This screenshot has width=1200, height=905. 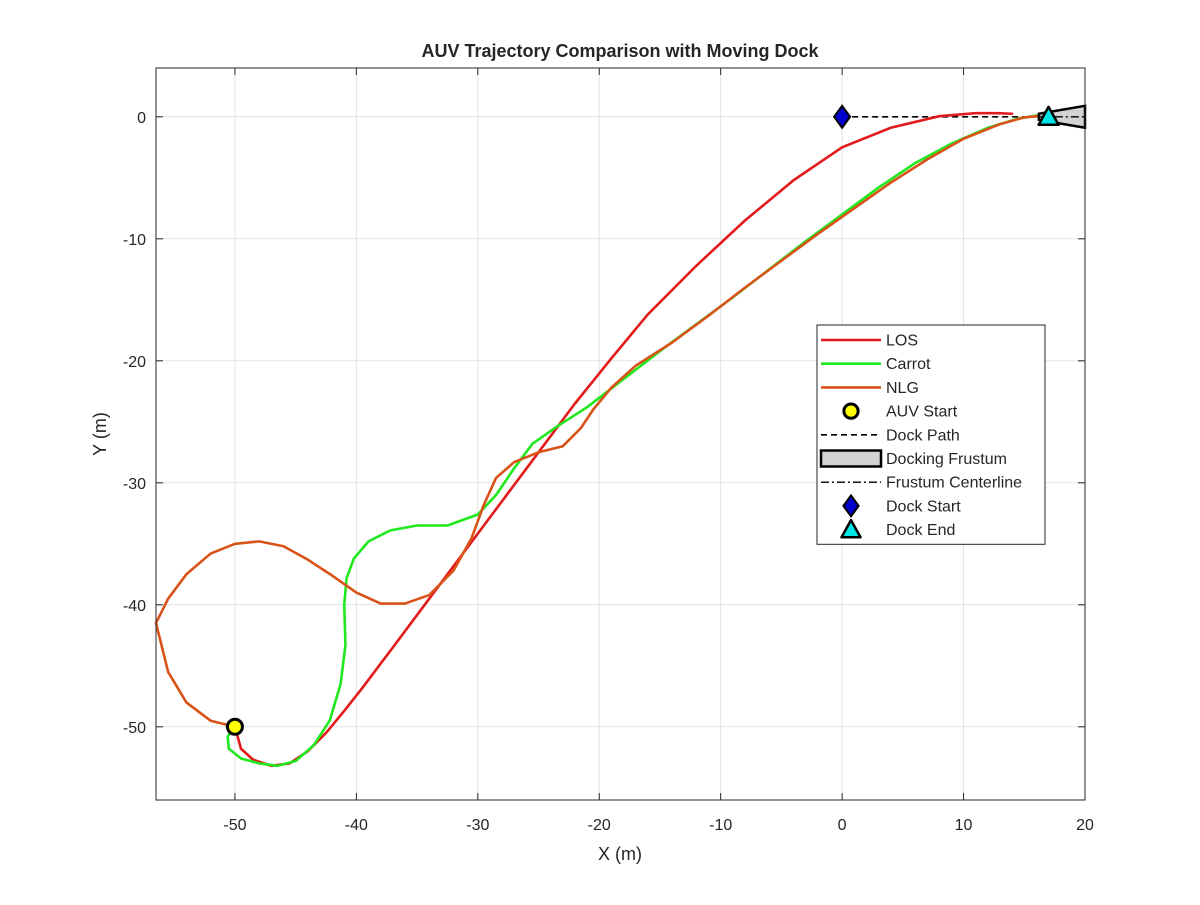 What do you see at coordinates (134, 606) in the screenshot?
I see `y-tick-label: -40` at bounding box center [134, 606].